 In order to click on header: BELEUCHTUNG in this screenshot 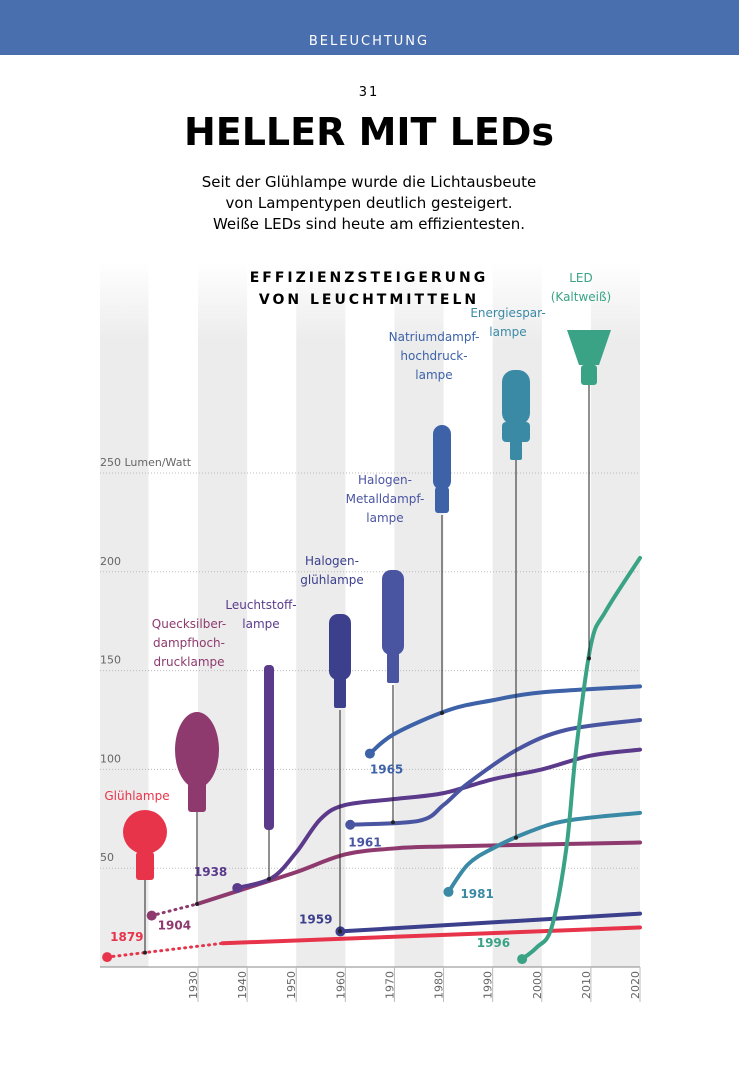, I will do `click(369, 41)`.